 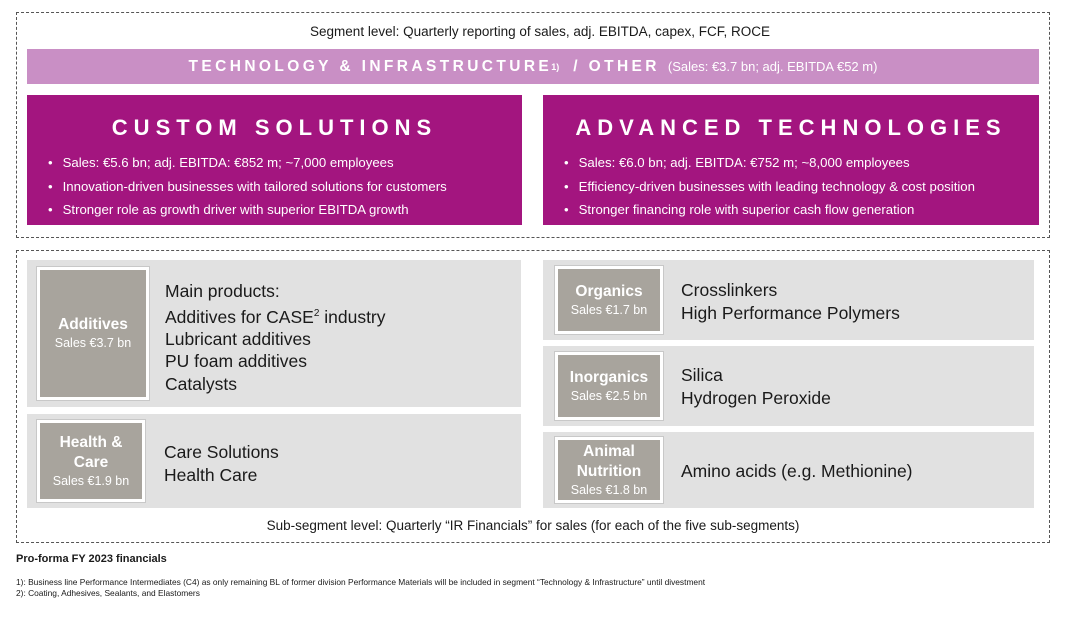 I want to click on product-item: Silica, so click(x=702, y=375).